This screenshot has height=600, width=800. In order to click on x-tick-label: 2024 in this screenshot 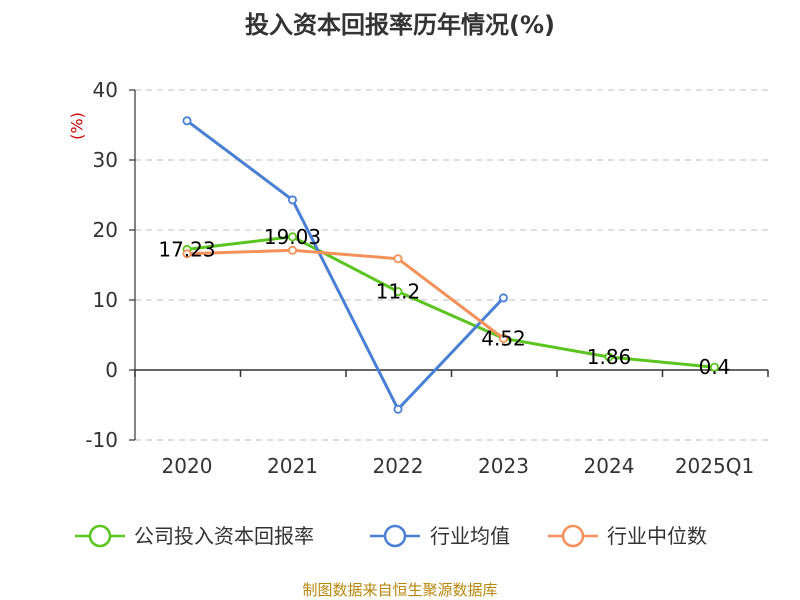, I will do `click(609, 466)`.